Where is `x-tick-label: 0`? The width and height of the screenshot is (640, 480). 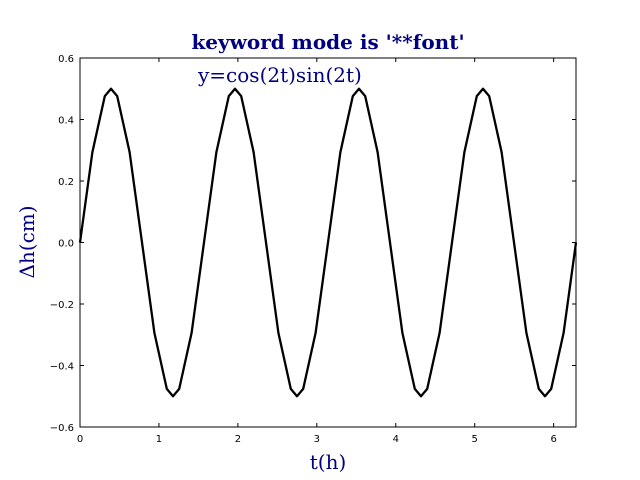
x-tick-label: 0 is located at coordinates (80, 439).